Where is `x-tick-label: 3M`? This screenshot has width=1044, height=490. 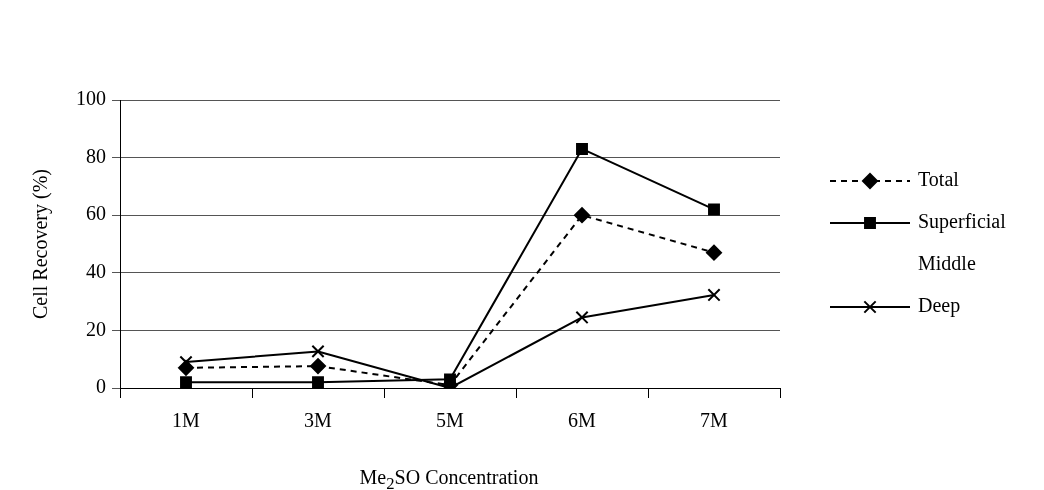 x-tick-label: 3M is located at coordinates (318, 420).